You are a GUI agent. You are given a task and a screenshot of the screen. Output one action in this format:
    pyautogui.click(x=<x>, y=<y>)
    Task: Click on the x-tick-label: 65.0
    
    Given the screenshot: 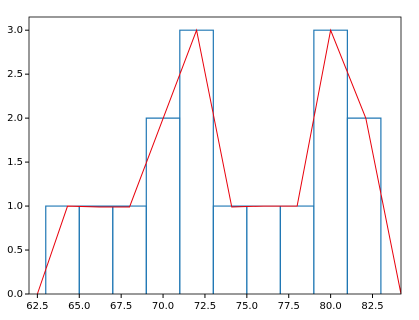 What is the action you would take?
    pyautogui.click(x=79, y=306)
    